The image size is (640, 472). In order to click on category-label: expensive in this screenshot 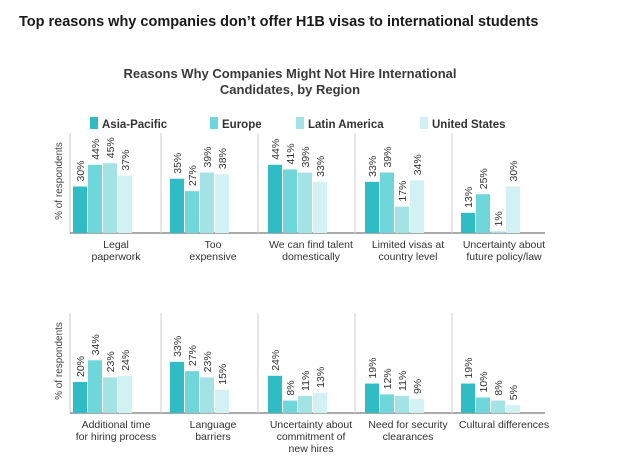, I will do `click(212, 257)`.